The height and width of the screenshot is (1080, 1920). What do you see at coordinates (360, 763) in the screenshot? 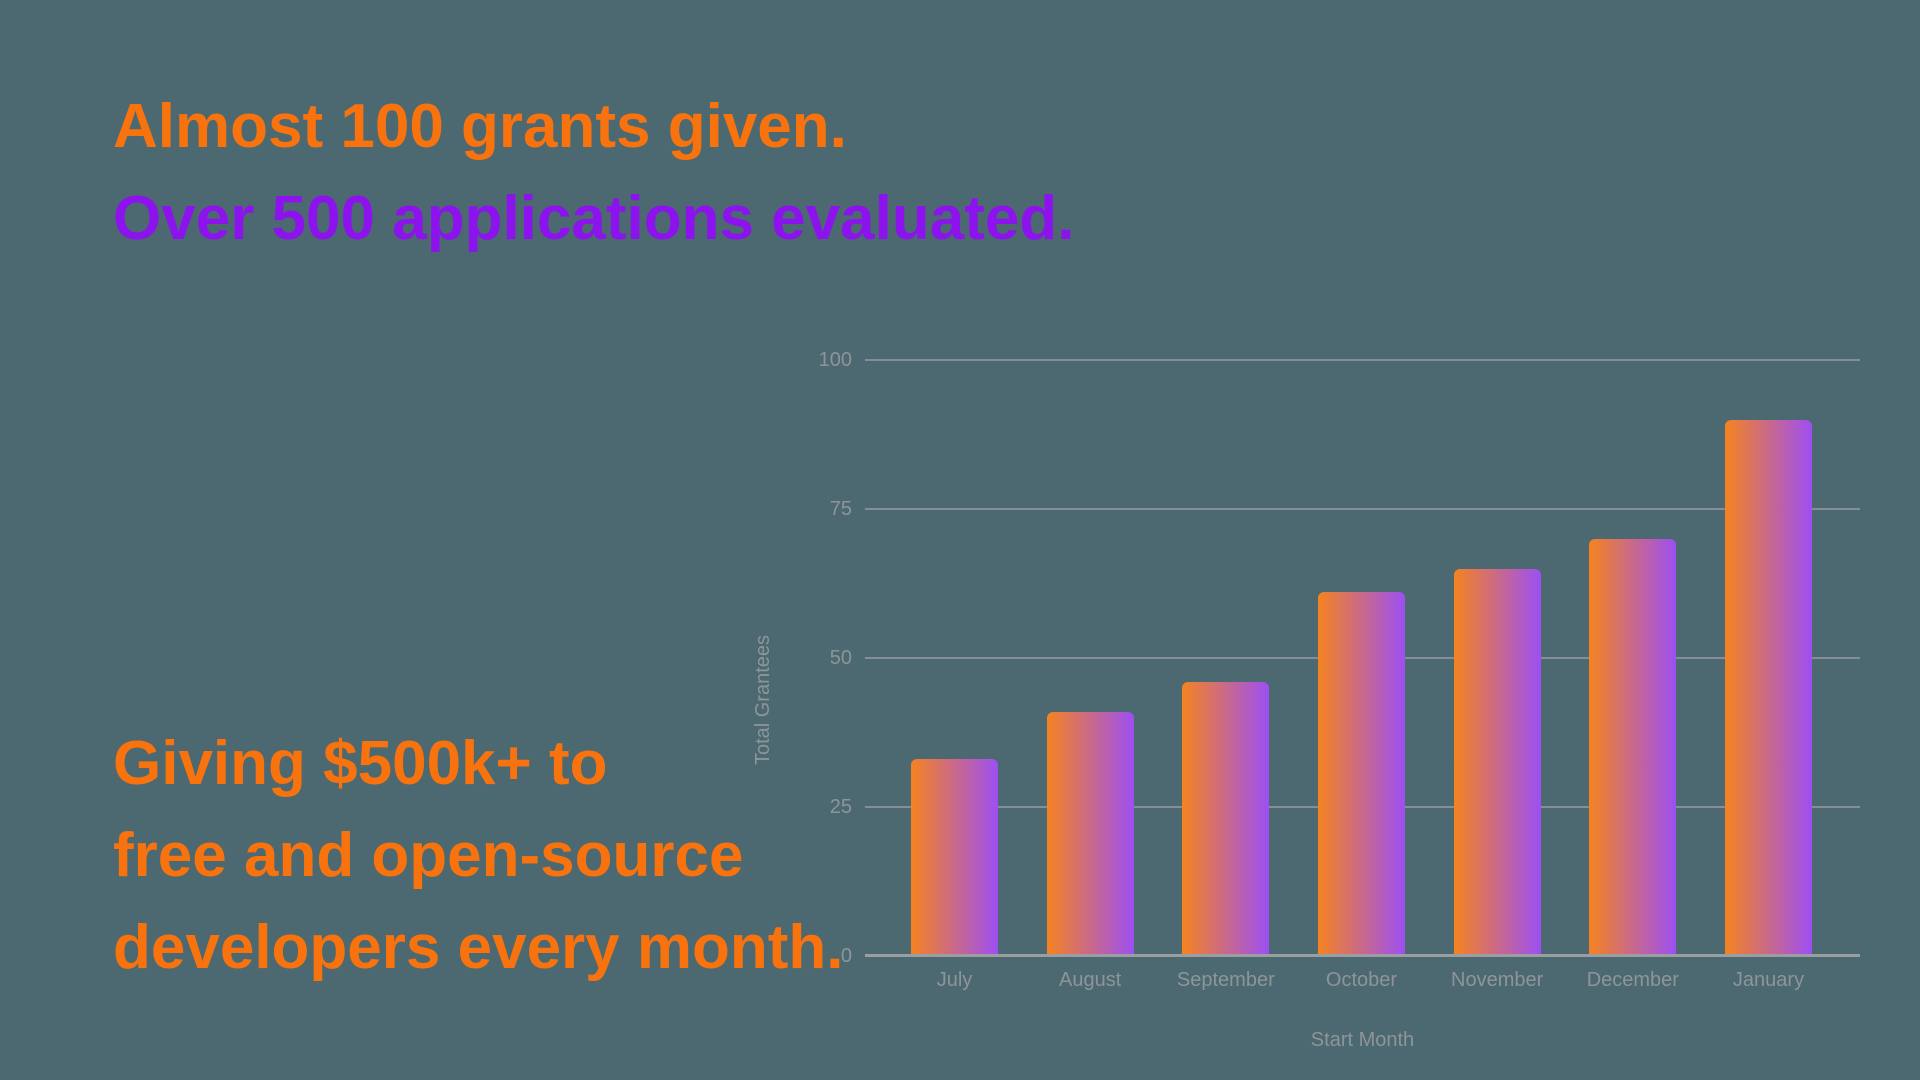
I see `subheadline-line-1: Giving $500k+ to` at bounding box center [360, 763].